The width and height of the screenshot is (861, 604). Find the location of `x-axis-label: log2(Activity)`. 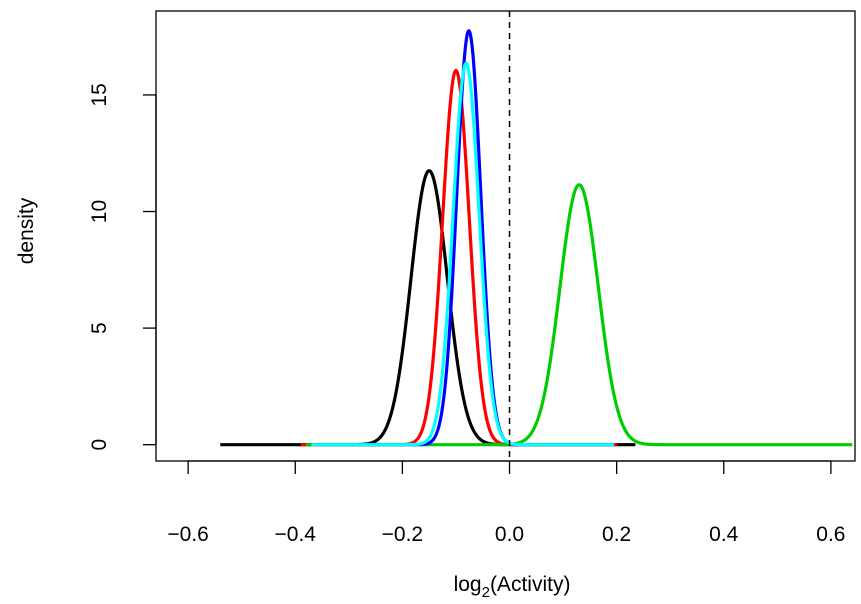

x-axis-label: log2(Activity) is located at coordinates (512, 587).